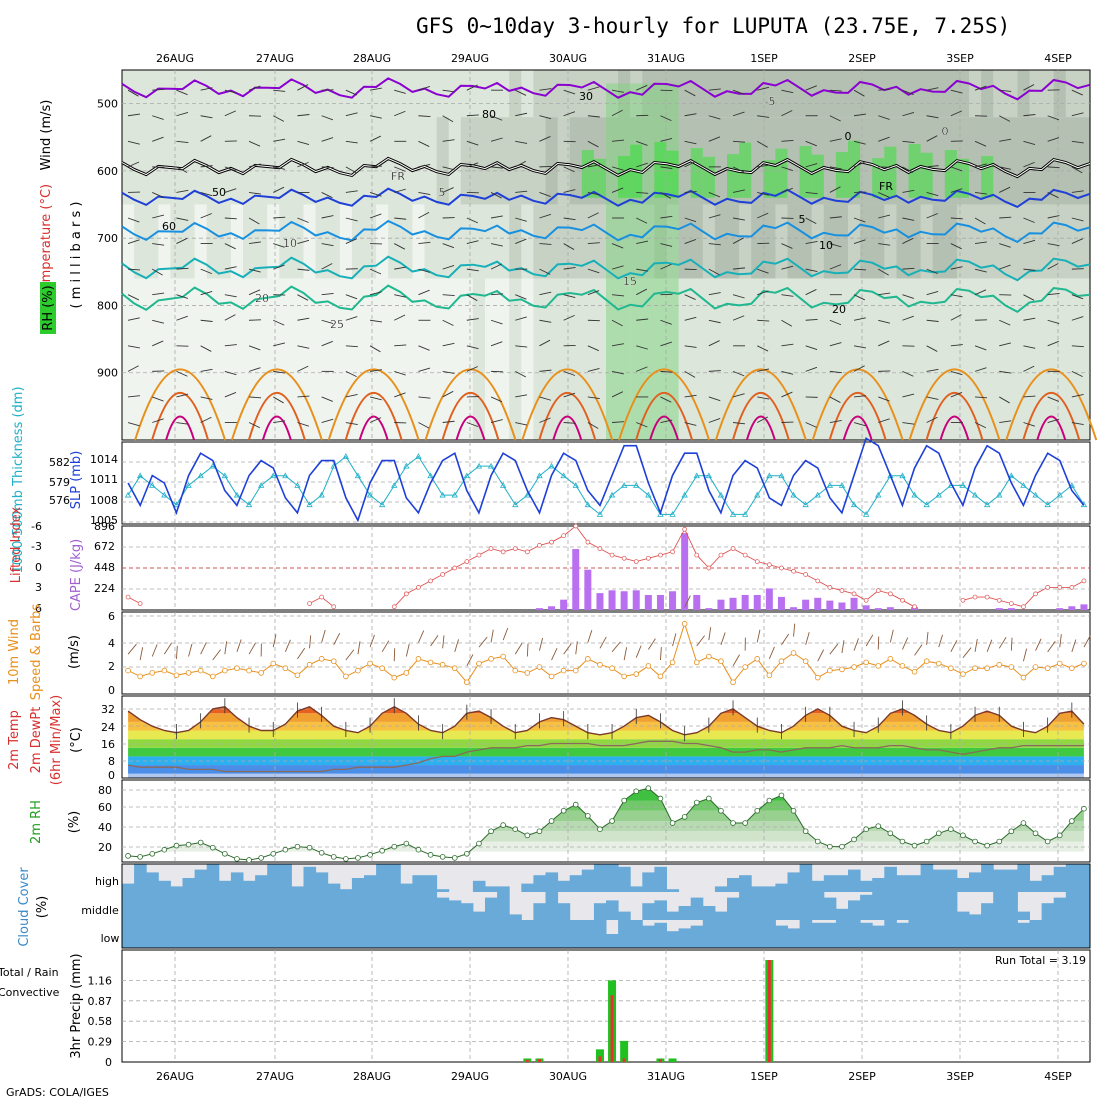 This screenshot has width=1100, height=1100. What do you see at coordinates (107, 373) in the screenshot?
I see `pressure-tick: 900` at bounding box center [107, 373].